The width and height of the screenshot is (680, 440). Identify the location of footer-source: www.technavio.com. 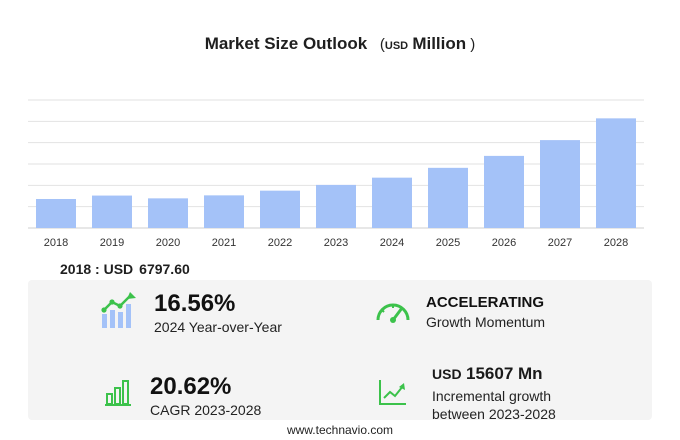
(340, 430).